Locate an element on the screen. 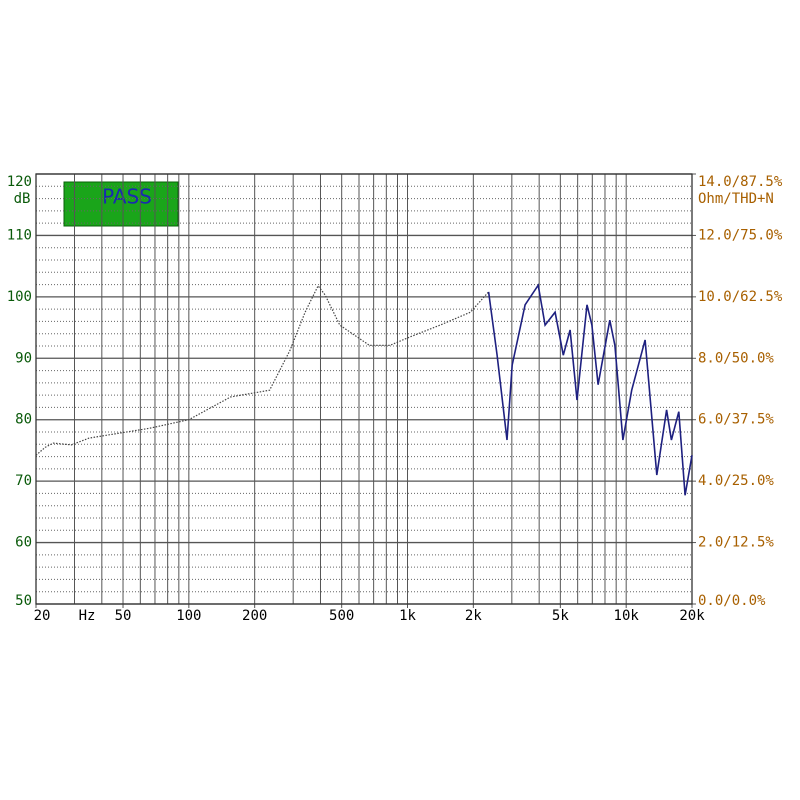 This screenshot has width=800, height=800. status-text: PASS is located at coordinates (127, 197).